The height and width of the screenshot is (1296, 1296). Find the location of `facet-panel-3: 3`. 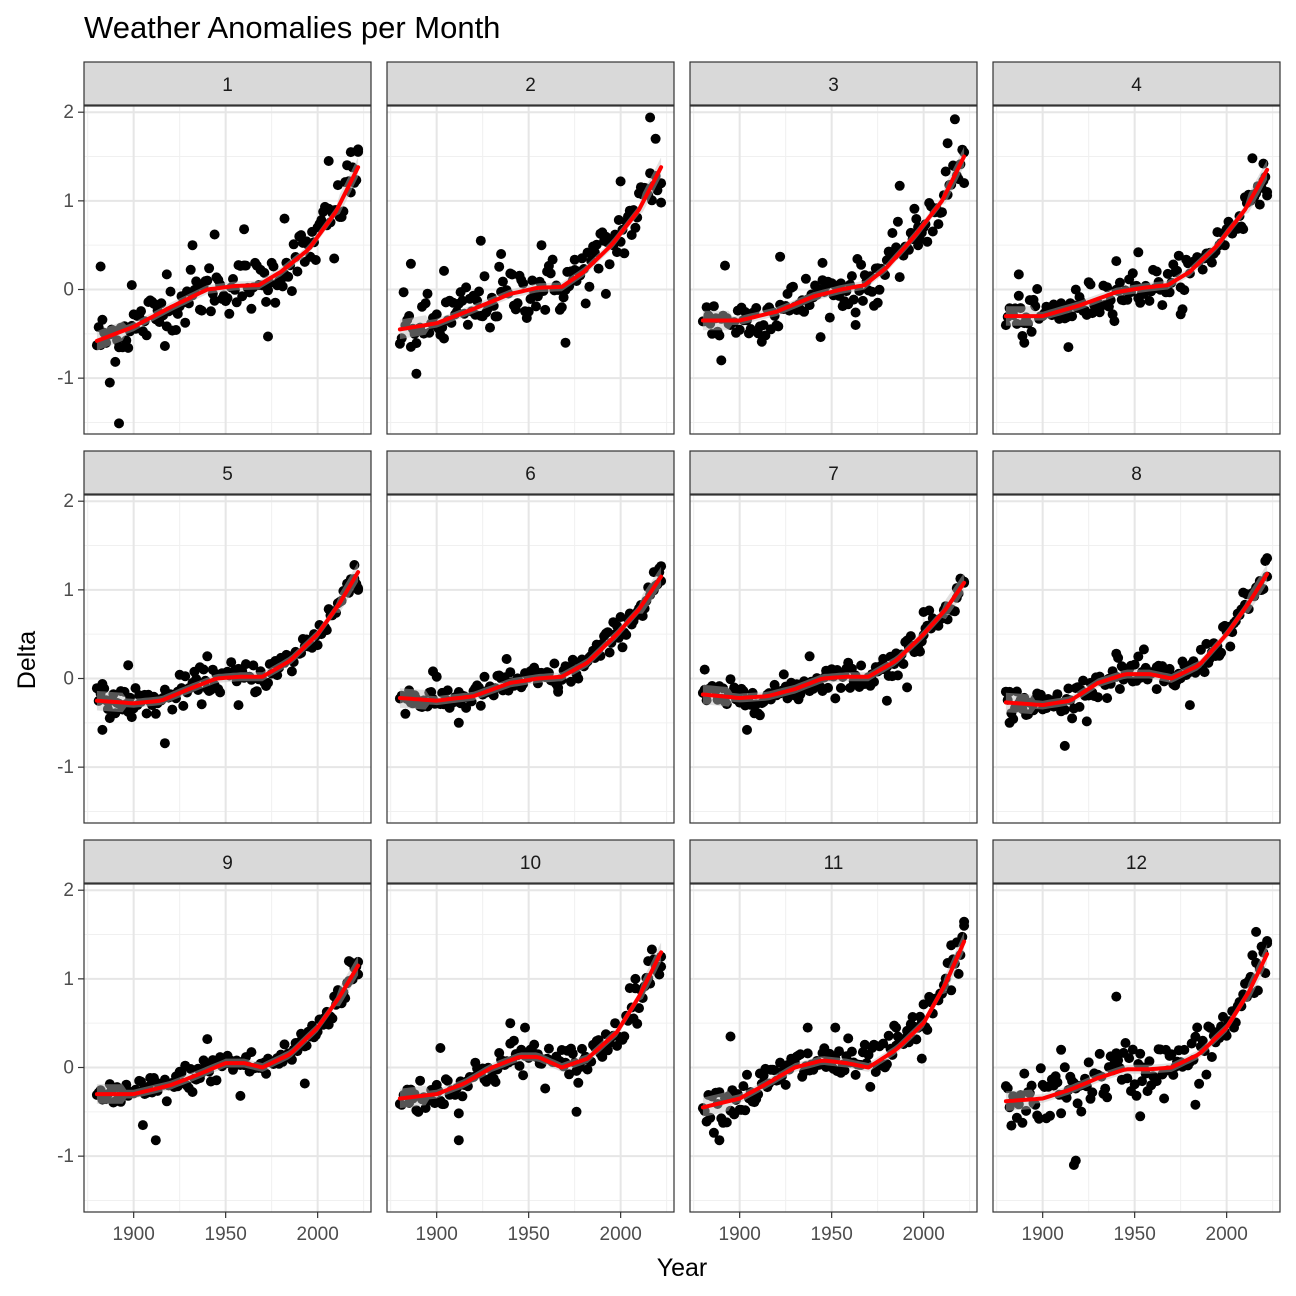

facet-panel-3: 3 is located at coordinates (833, 248).